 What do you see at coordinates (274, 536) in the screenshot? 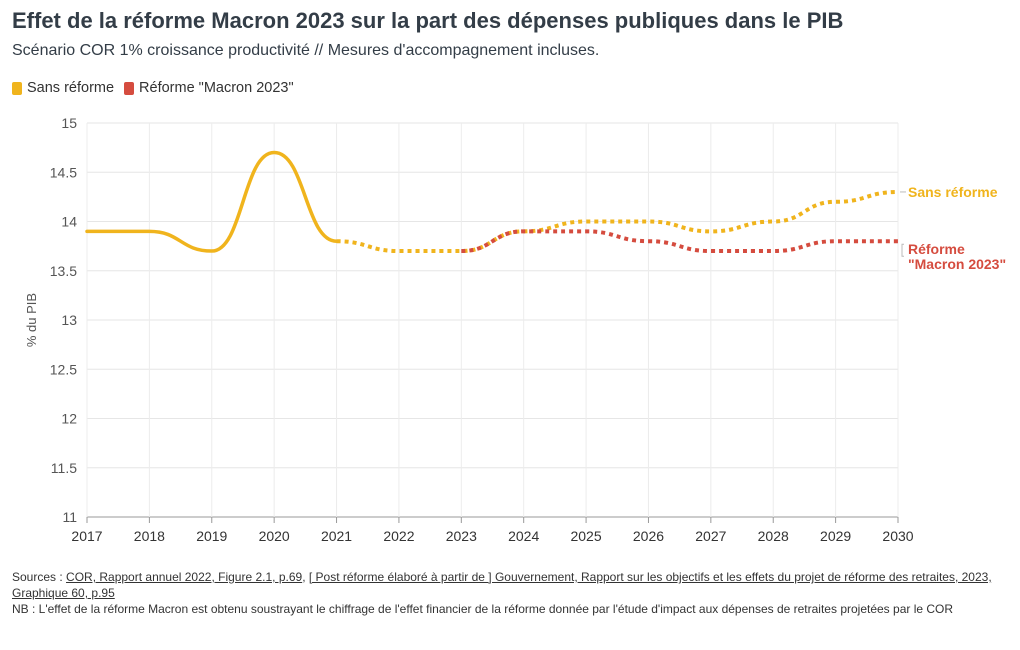
I see `x-tick-label: 2020` at bounding box center [274, 536].